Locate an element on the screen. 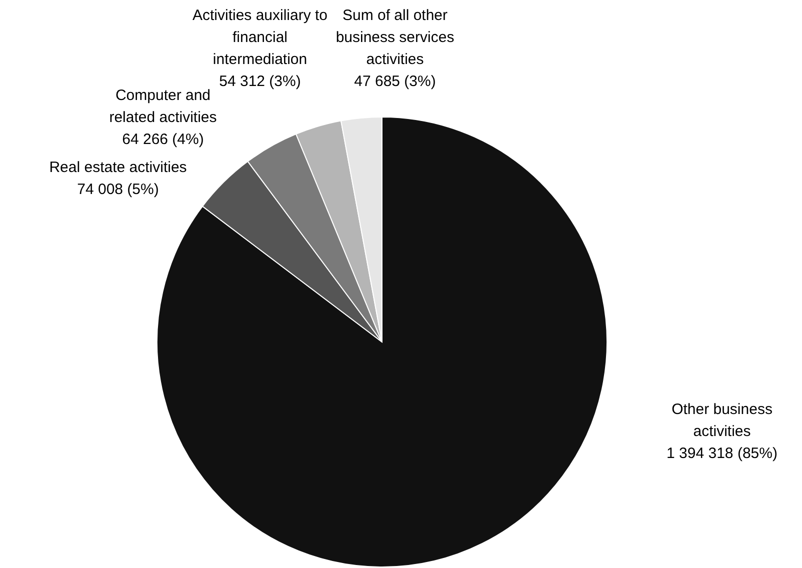 The image size is (802, 568). data-label: 47 685 (3%) is located at coordinates (395, 81).